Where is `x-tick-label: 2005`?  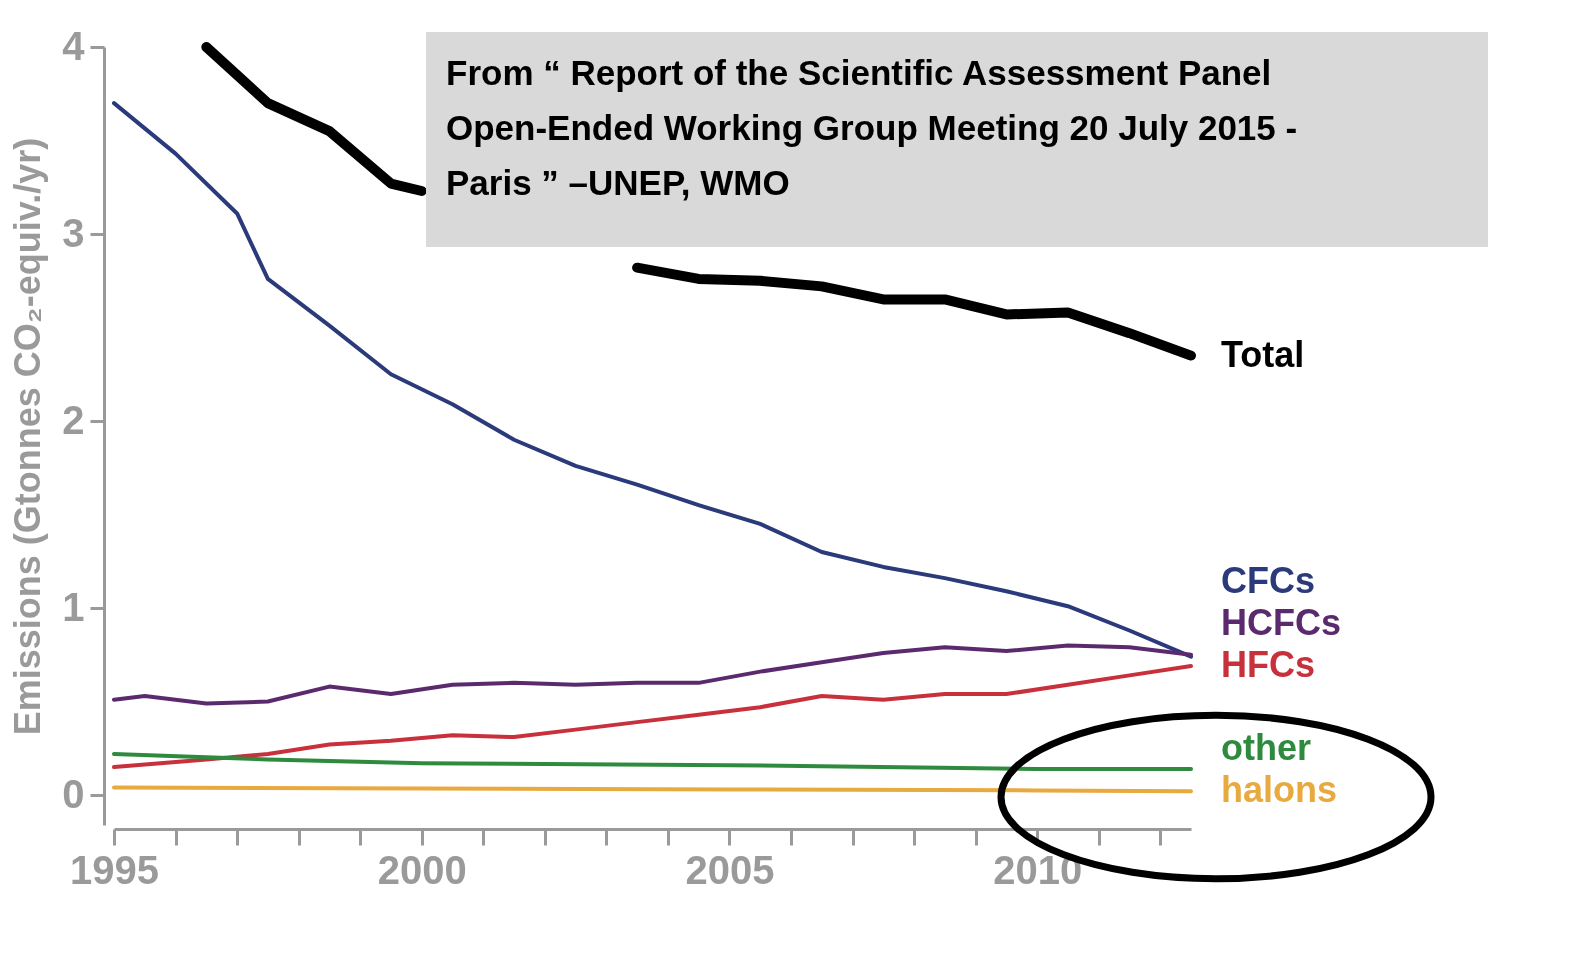
x-tick-label: 2005 is located at coordinates (730, 869).